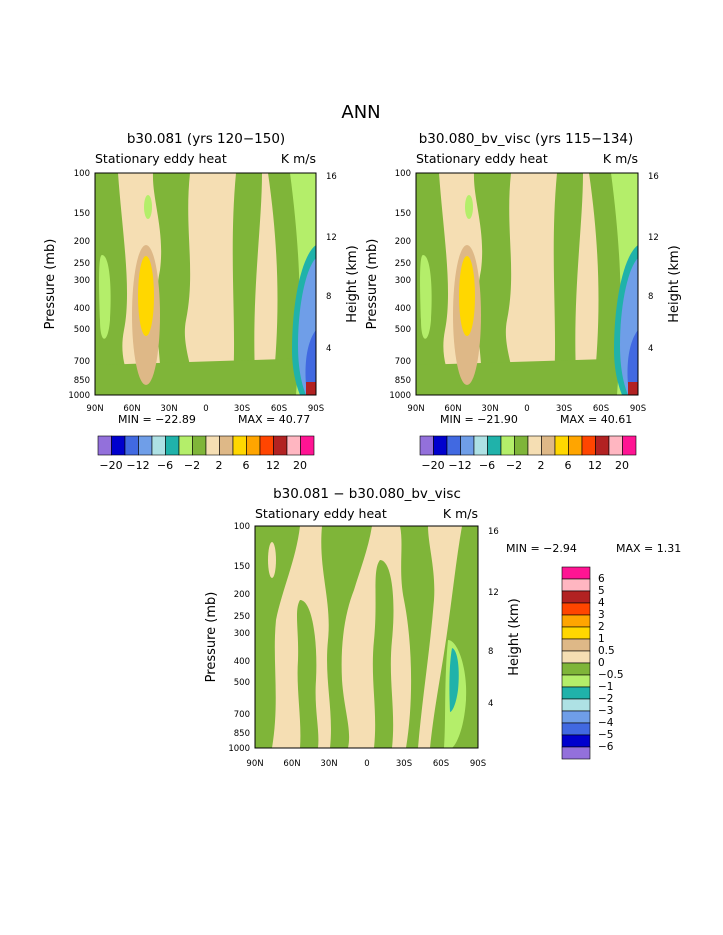 This screenshot has width=723, height=935. What do you see at coordinates (469, 207) in the screenshot?
I see `panel2-light-north` at bounding box center [469, 207].